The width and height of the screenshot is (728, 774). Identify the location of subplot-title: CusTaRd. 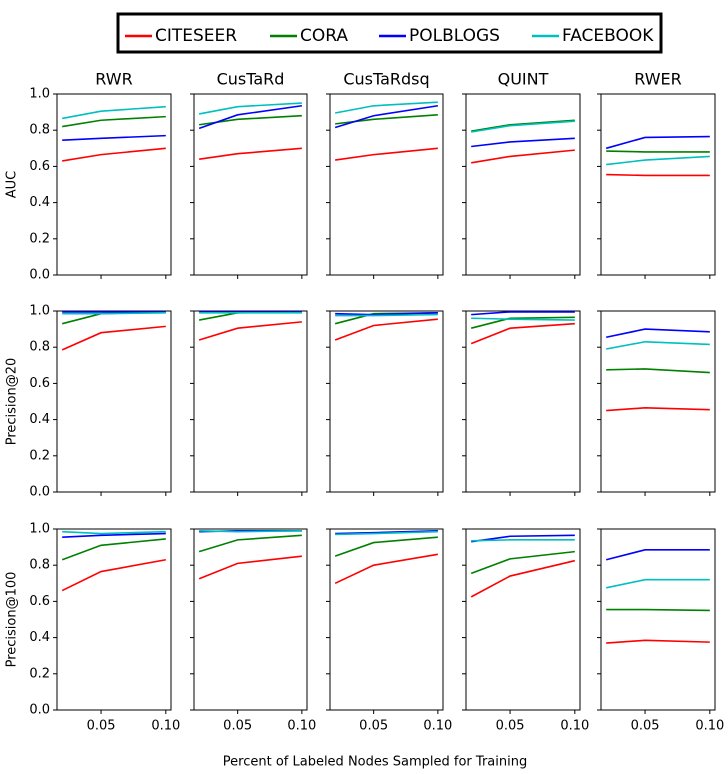
(251, 79).